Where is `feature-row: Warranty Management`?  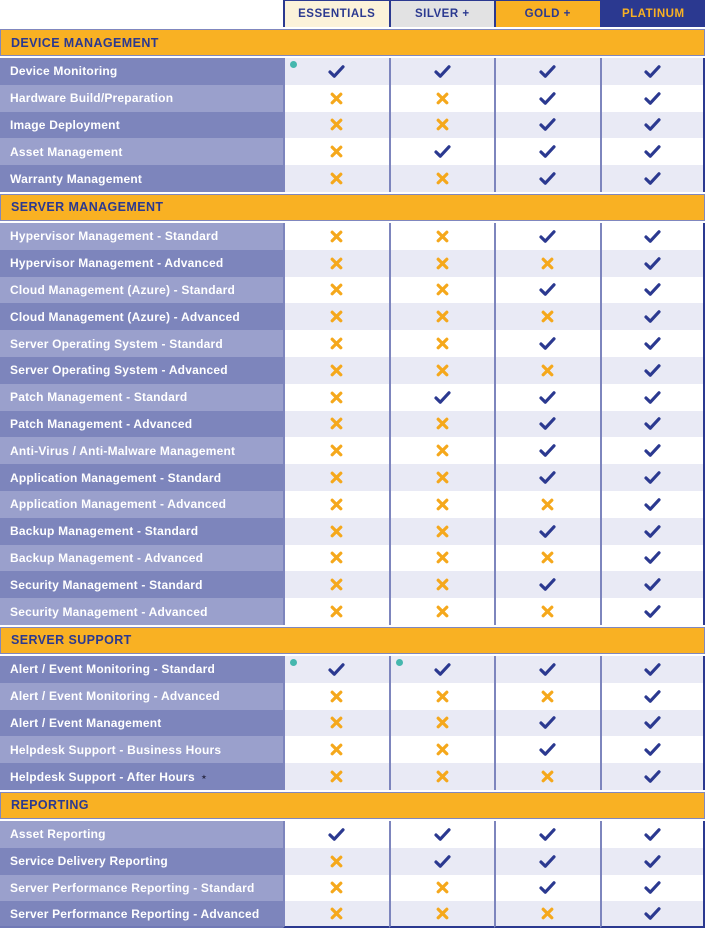
feature-row: Warranty Management is located at coordinates (352, 178).